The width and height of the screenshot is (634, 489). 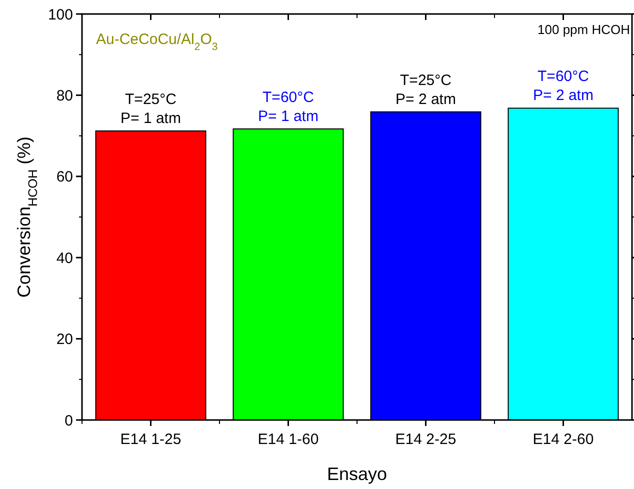 I want to click on y-tick-label: 40, so click(x=64, y=258).